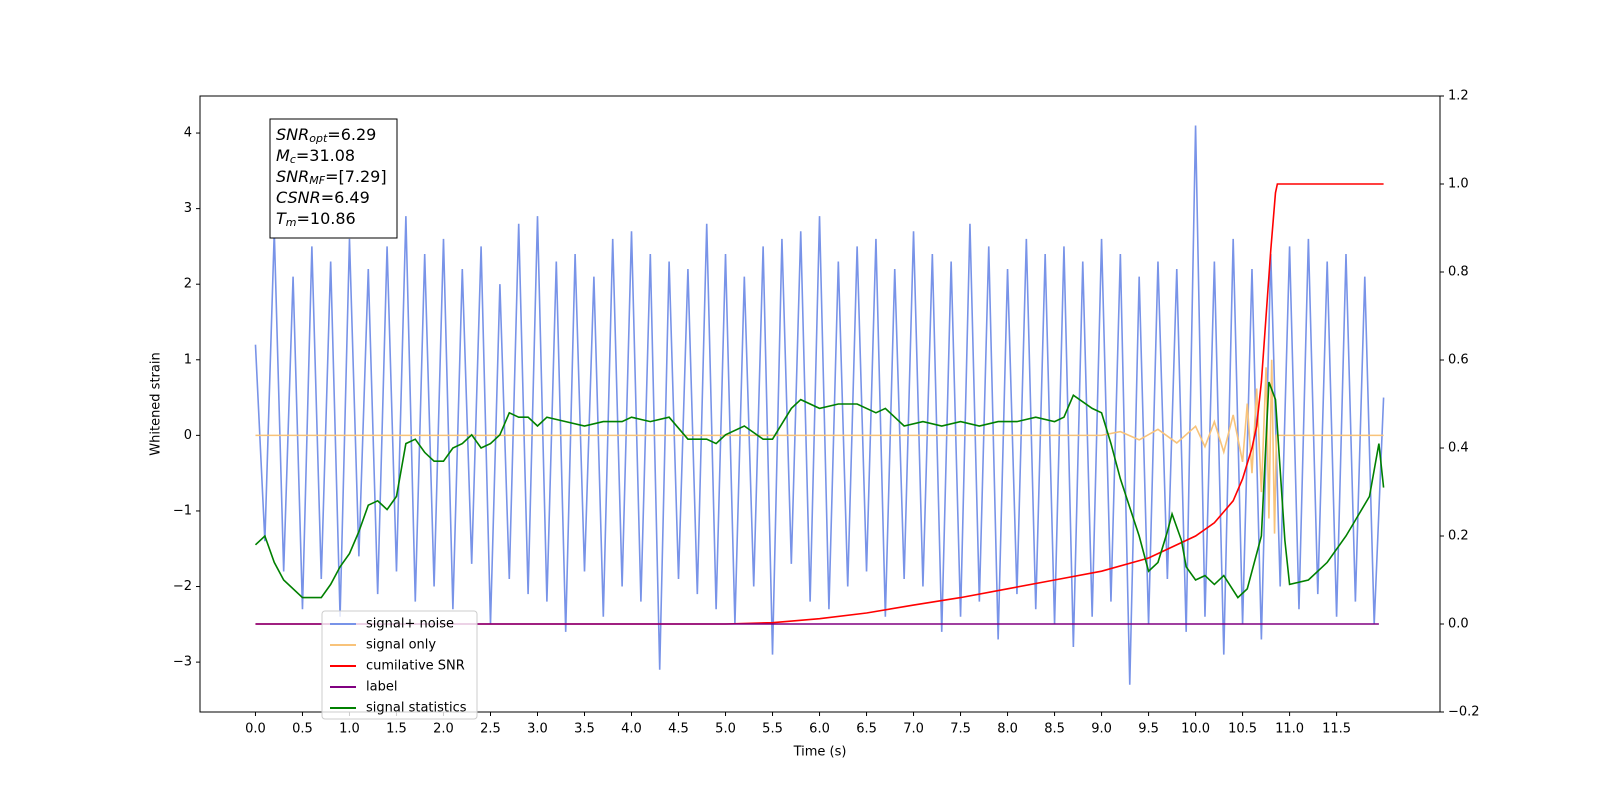 This screenshot has width=1600, height=800. What do you see at coordinates (381, 687) in the screenshot?
I see `legend-label: label` at bounding box center [381, 687].